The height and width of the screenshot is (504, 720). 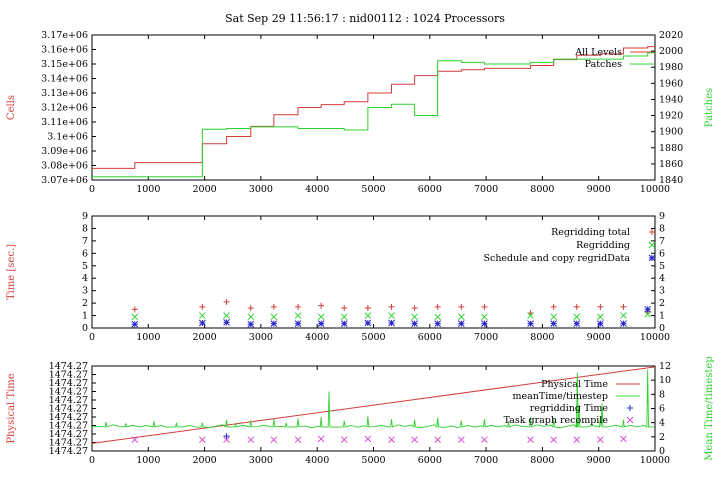 I want to click on y2-tick-label: 8, so click(x=662, y=394).